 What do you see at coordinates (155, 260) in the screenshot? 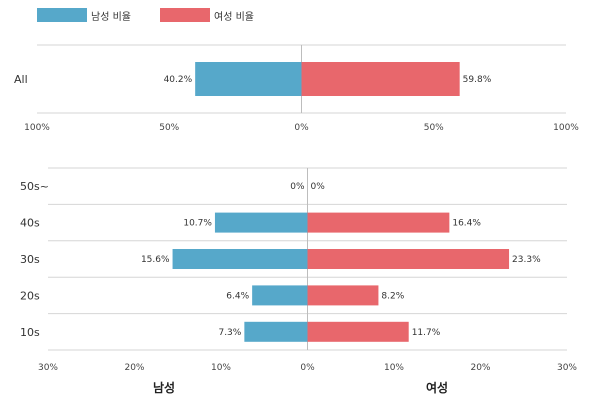
I see `data-label-male: 15.6%` at bounding box center [155, 260].